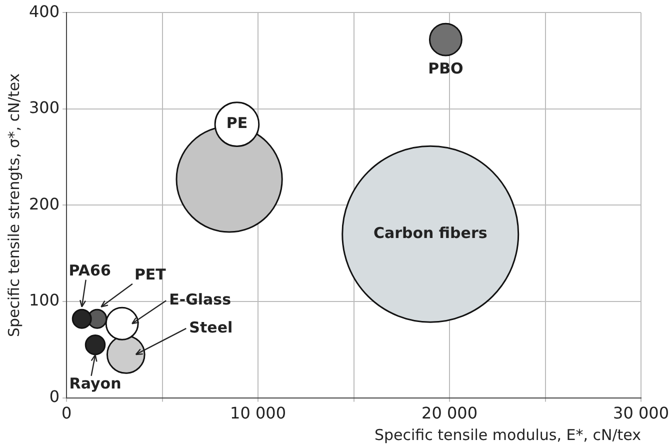  What do you see at coordinates (44, 11) in the screenshot?
I see `y-tick-label: 400` at bounding box center [44, 11].